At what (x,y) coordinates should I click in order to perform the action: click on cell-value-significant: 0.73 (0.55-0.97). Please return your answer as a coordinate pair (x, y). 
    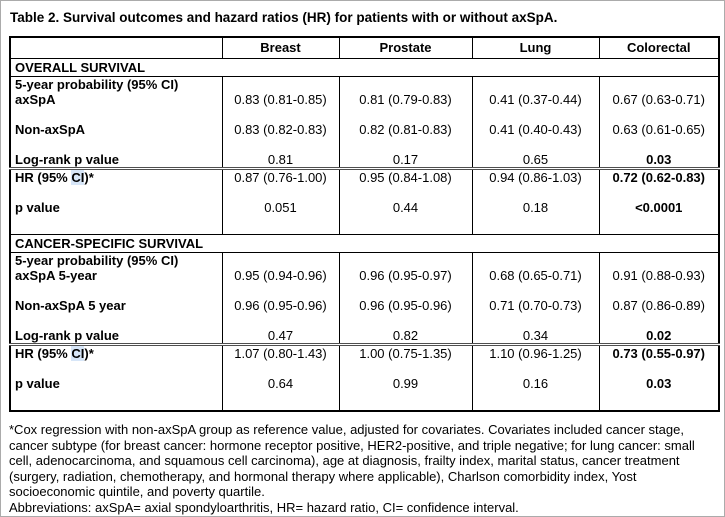
    Looking at the image, I should click on (659, 352).